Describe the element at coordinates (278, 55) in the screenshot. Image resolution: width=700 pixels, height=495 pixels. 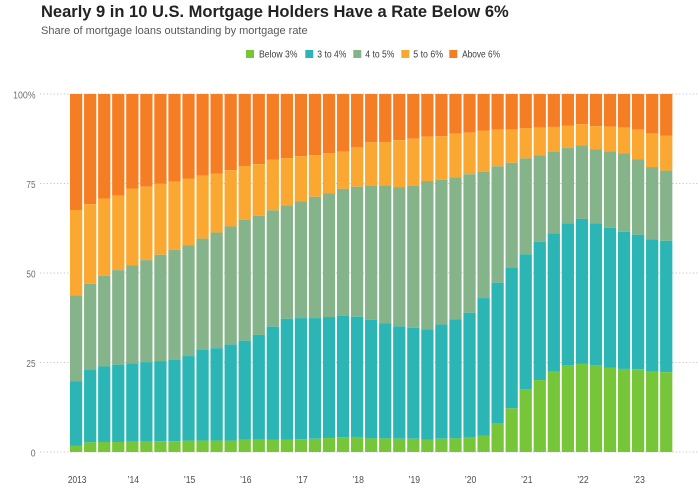
I see `svg-text: Below 3%` at that location.